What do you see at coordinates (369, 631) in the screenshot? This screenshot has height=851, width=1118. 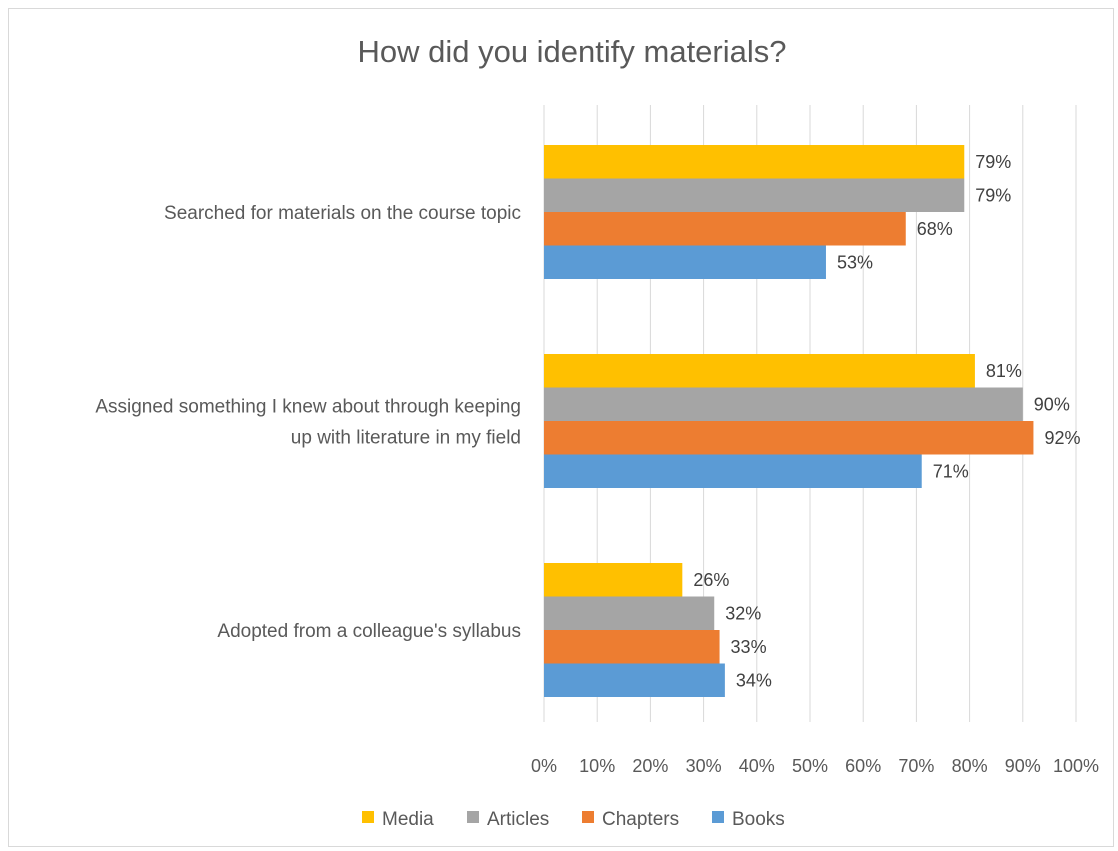 I see `category-label: Adopted from a colleague's syllabus` at bounding box center [369, 631].